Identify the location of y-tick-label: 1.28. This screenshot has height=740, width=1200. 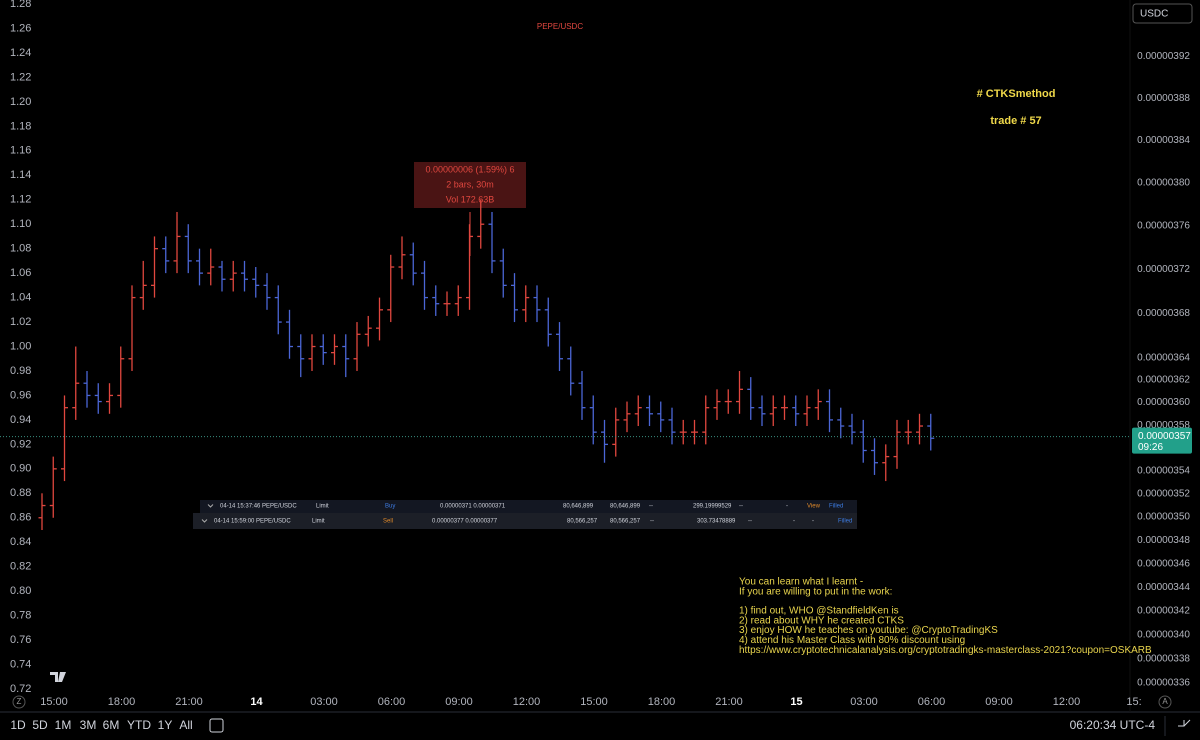
(20, 5).